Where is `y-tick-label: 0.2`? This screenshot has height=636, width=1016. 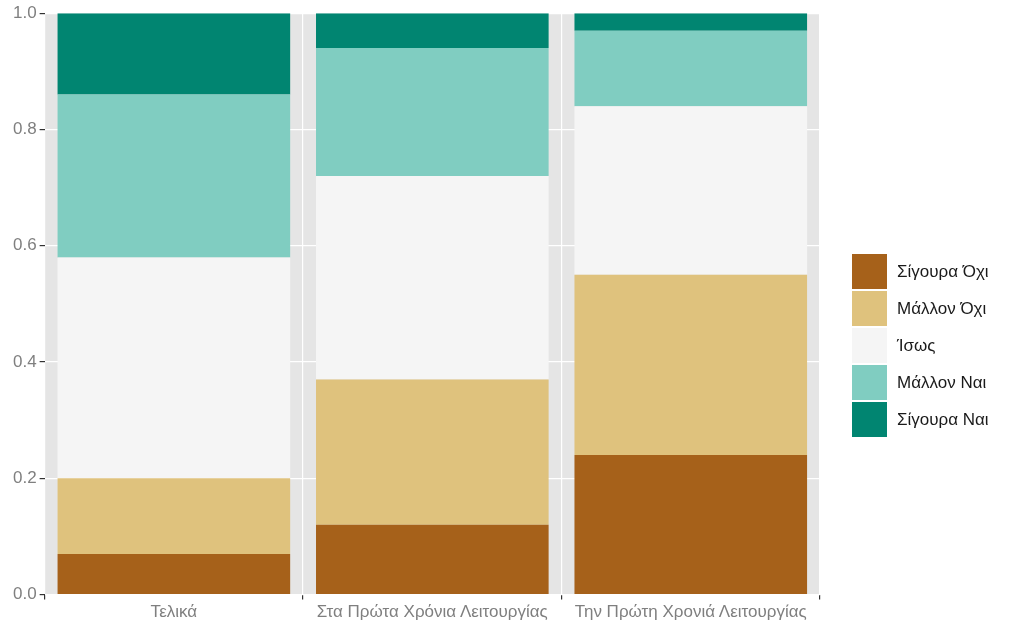
y-tick-label: 0.2 is located at coordinates (24, 478).